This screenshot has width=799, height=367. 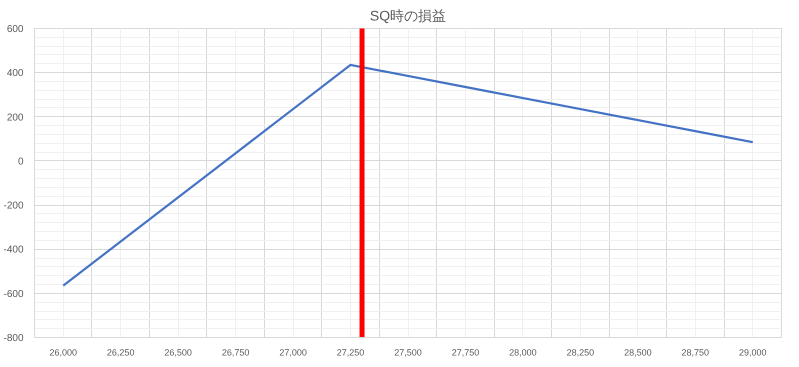 I want to click on y-tick-label: -800, so click(x=13, y=338).